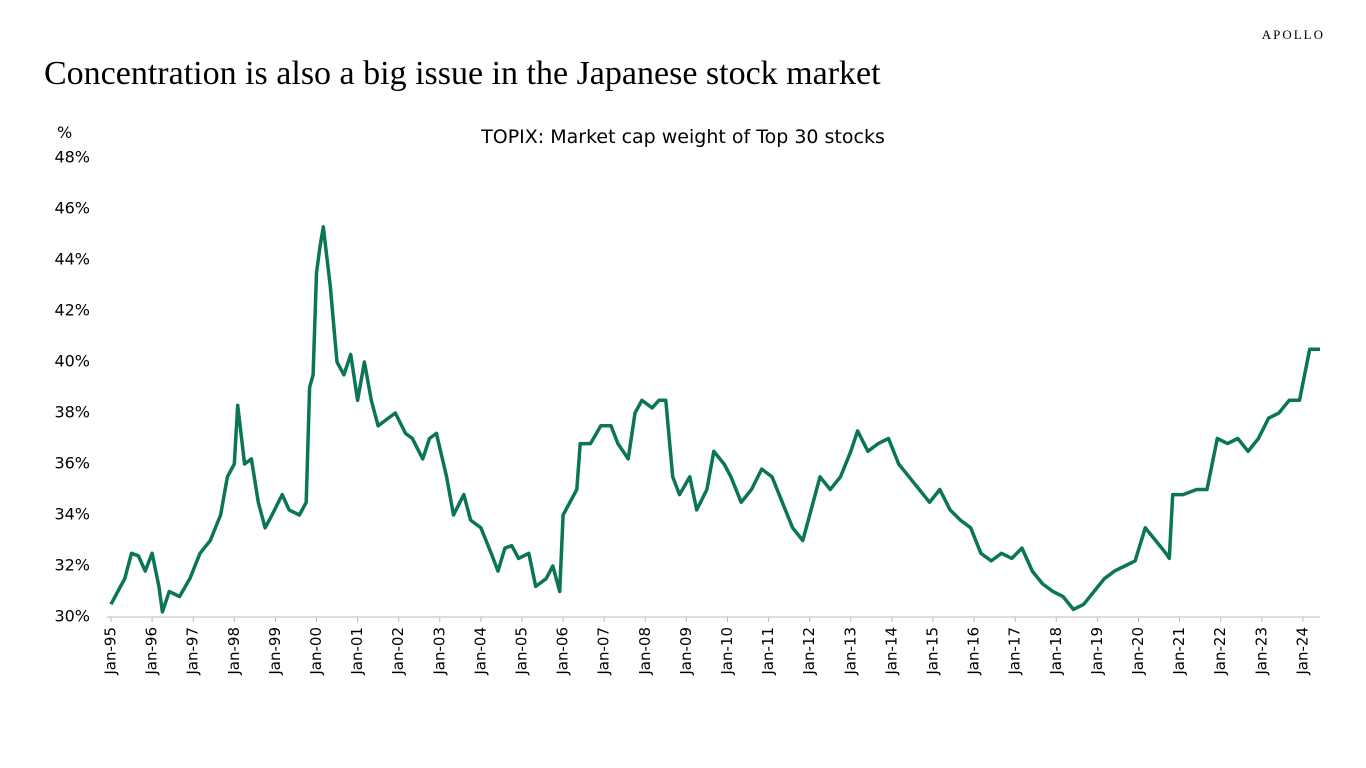 The height and width of the screenshot is (768, 1366). Describe the element at coordinates (645, 651) in the screenshot. I see `x-tick-label: Jan-08` at that location.